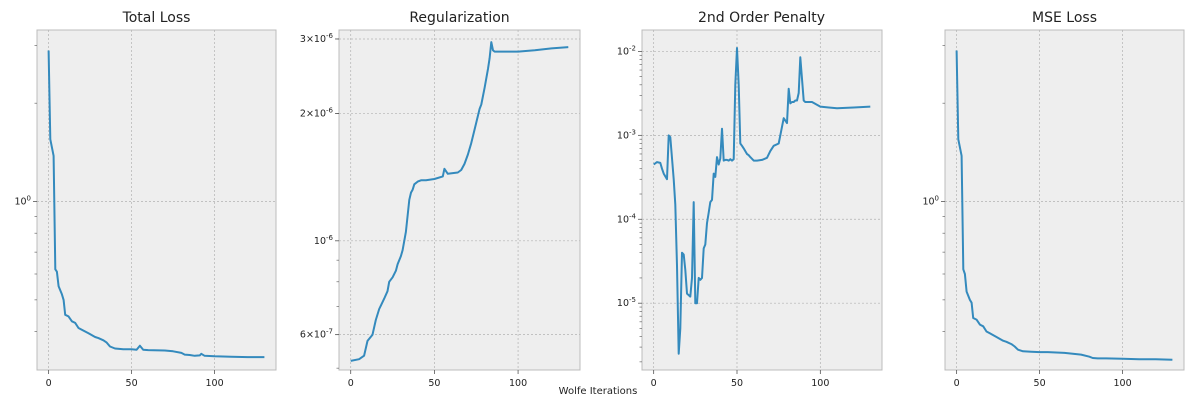  Describe the element at coordinates (761, 18) in the screenshot. I see `subplot-title: 2nd Order Penalty` at that location.